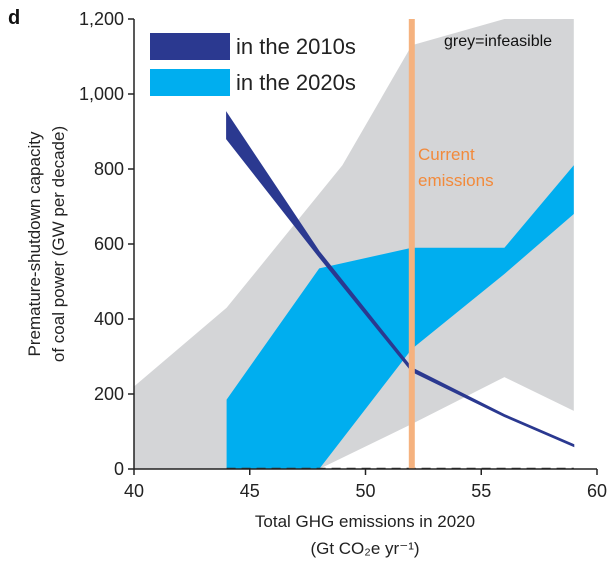 This screenshot has height=573, width=614. Describe the element at coordinates (296, 46) in the screenshot. I see `legend-label: in the 2010s` at that location.